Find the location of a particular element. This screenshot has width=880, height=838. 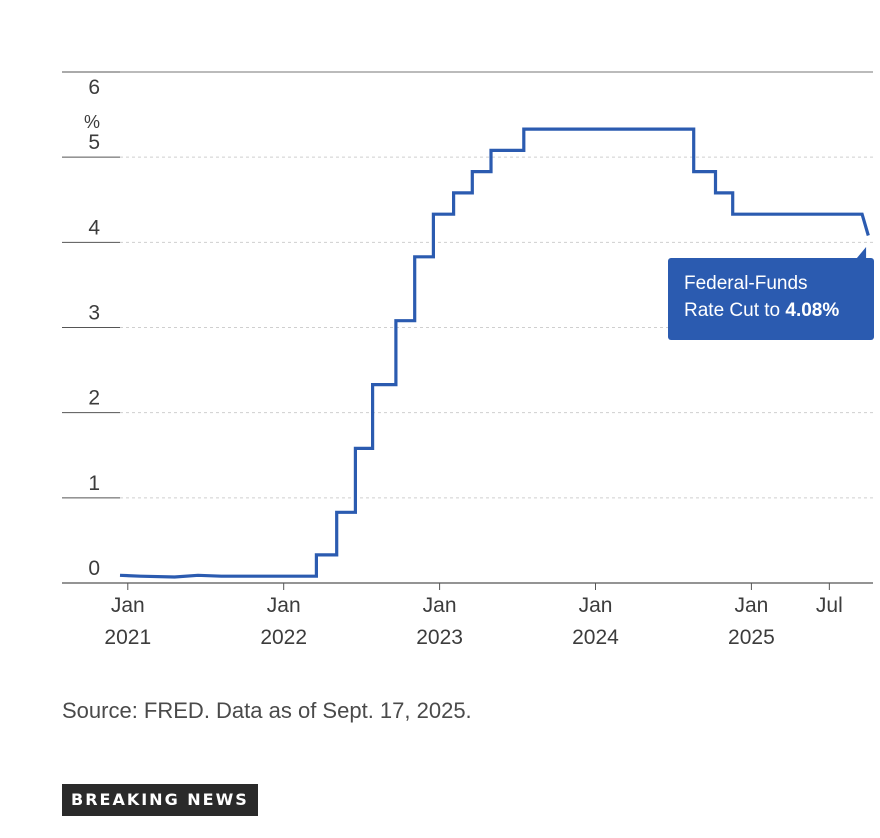

x-tick-label-year: 2025 is located at coordinates (751, 637).